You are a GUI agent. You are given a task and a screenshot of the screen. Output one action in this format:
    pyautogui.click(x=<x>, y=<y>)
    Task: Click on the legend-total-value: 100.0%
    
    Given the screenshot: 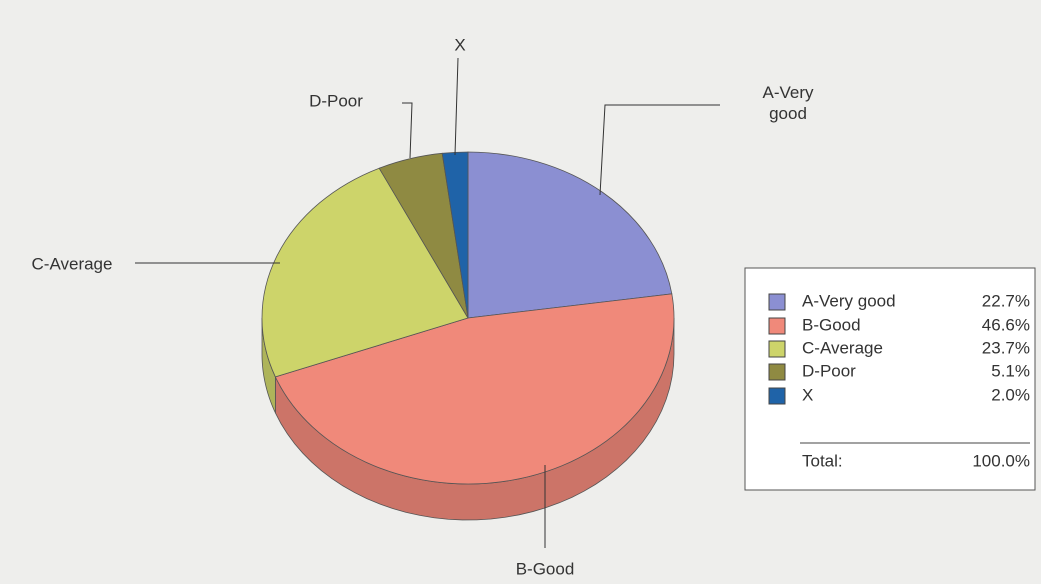 What is the action you would take?
    pyautogui.click(x=1001, y=460)
    